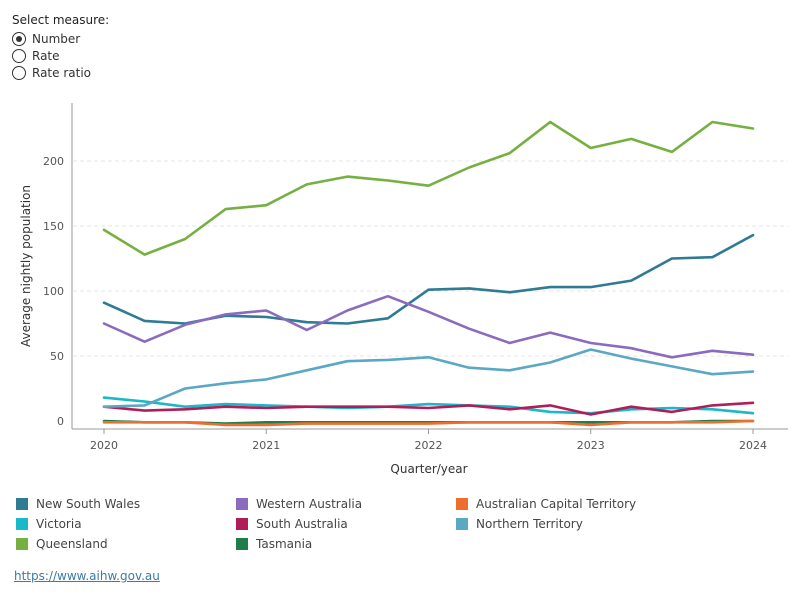 Image resolution: width=800 pixels, height=600 pixels. Describe the element at coordinates (26, 266) in the screenshot. I see `y-axis-label: Average nightly population` at that location.